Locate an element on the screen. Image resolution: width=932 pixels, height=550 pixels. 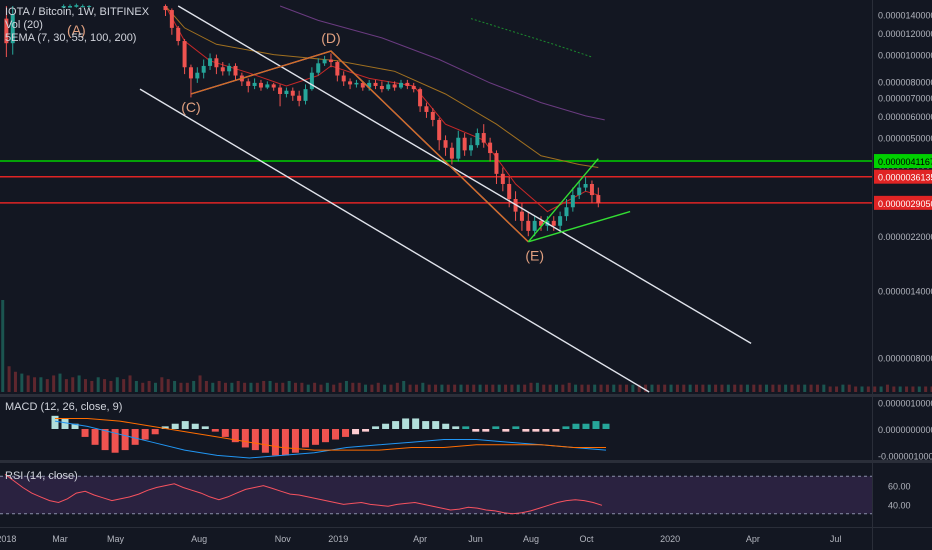
price-badges-layer: 0.0000041167 0.0000036135 0.0000029050 is located at coordinates (903, 182).